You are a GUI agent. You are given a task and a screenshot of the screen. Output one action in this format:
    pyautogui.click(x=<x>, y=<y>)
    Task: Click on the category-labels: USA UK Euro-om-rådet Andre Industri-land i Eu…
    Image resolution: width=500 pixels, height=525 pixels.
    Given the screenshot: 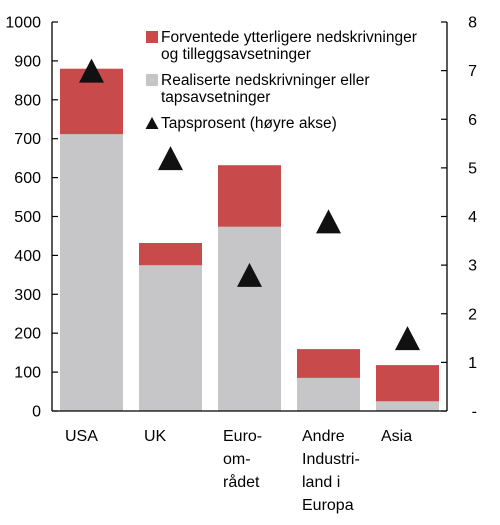 What is the action you would take?
    pyautogui.click(x=238, y=471)
    